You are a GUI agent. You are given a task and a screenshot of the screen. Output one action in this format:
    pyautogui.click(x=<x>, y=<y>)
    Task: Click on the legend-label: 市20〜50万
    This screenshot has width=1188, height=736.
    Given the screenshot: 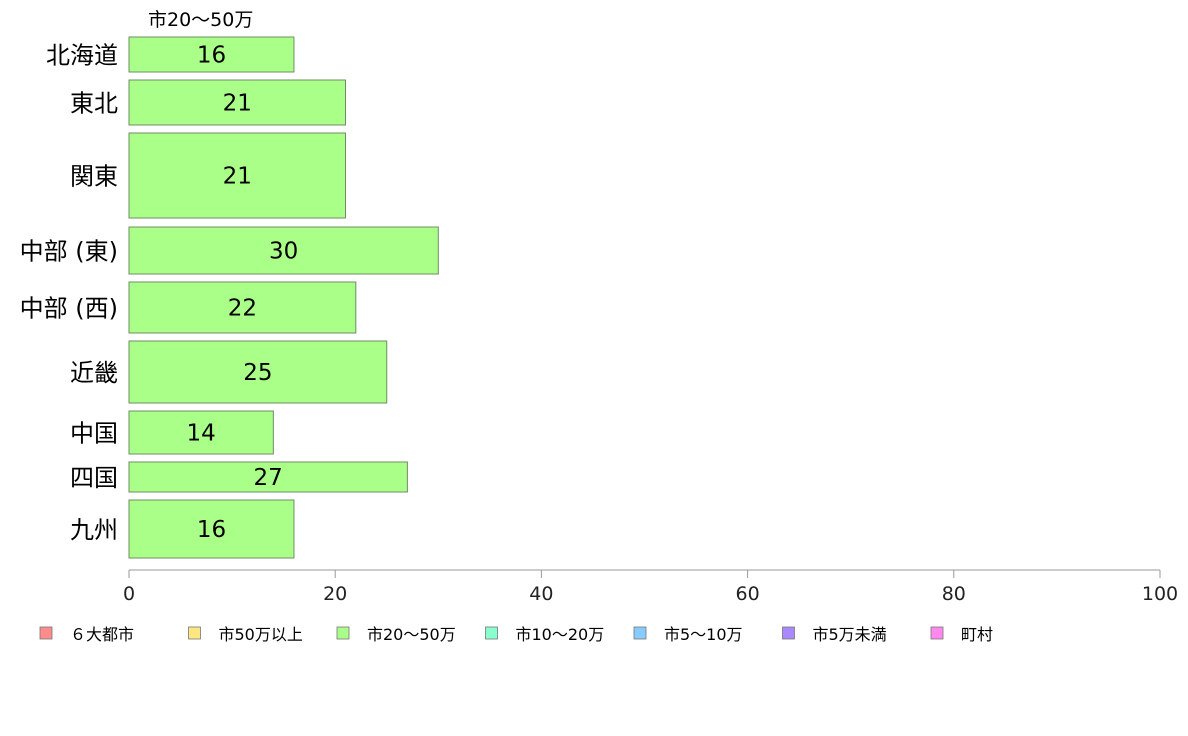 What is the action you would take?
    pyautogui.click(x=411, y=634)
    